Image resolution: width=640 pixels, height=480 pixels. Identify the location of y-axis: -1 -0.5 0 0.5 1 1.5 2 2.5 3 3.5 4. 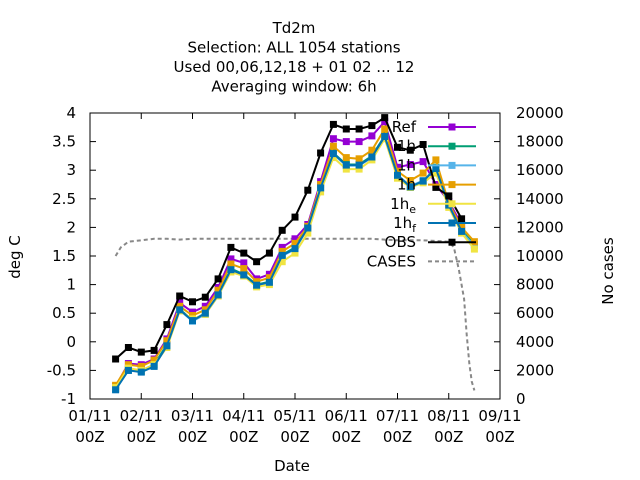
(71, 256).